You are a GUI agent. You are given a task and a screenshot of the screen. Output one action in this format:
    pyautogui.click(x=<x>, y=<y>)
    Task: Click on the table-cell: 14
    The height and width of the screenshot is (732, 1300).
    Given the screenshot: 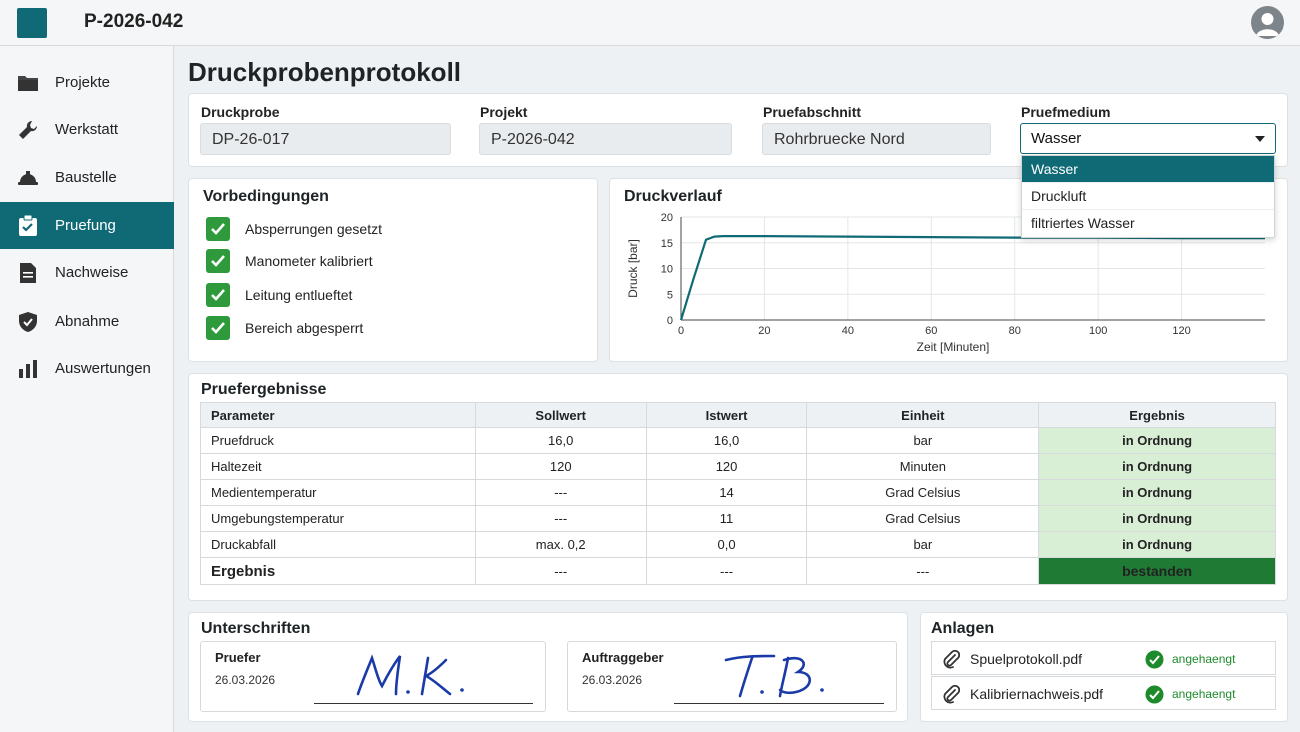 What is the action you would take?
    pyautogui.click(x=726, y=492)
    